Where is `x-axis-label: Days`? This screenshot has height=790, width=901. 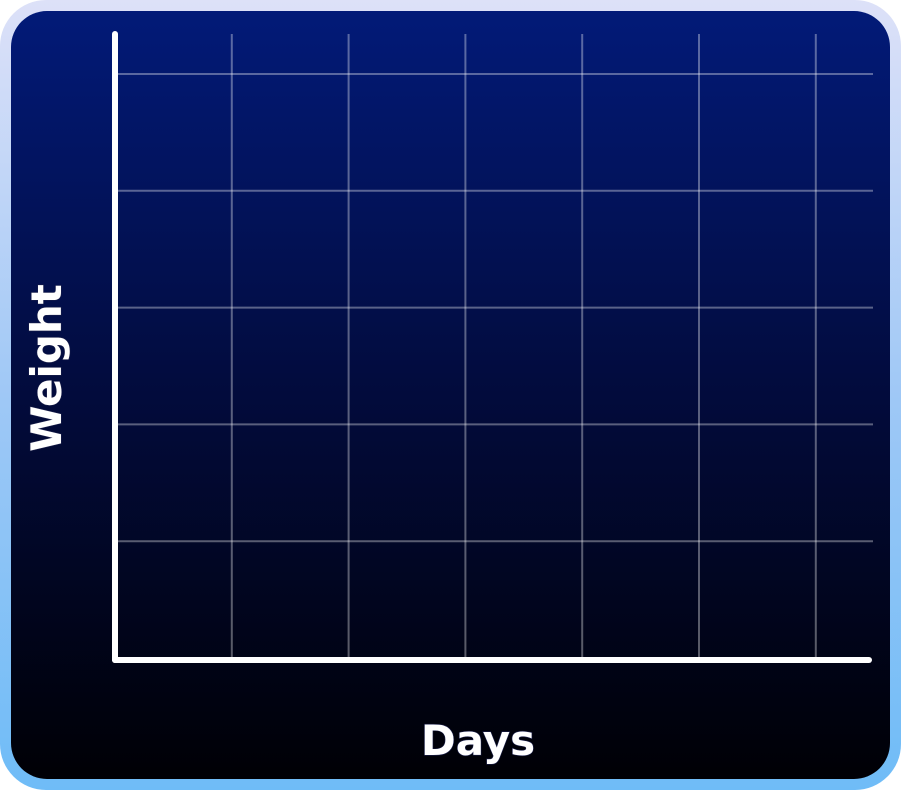 x-axis-label: Days is located at coordinates (478, 740).